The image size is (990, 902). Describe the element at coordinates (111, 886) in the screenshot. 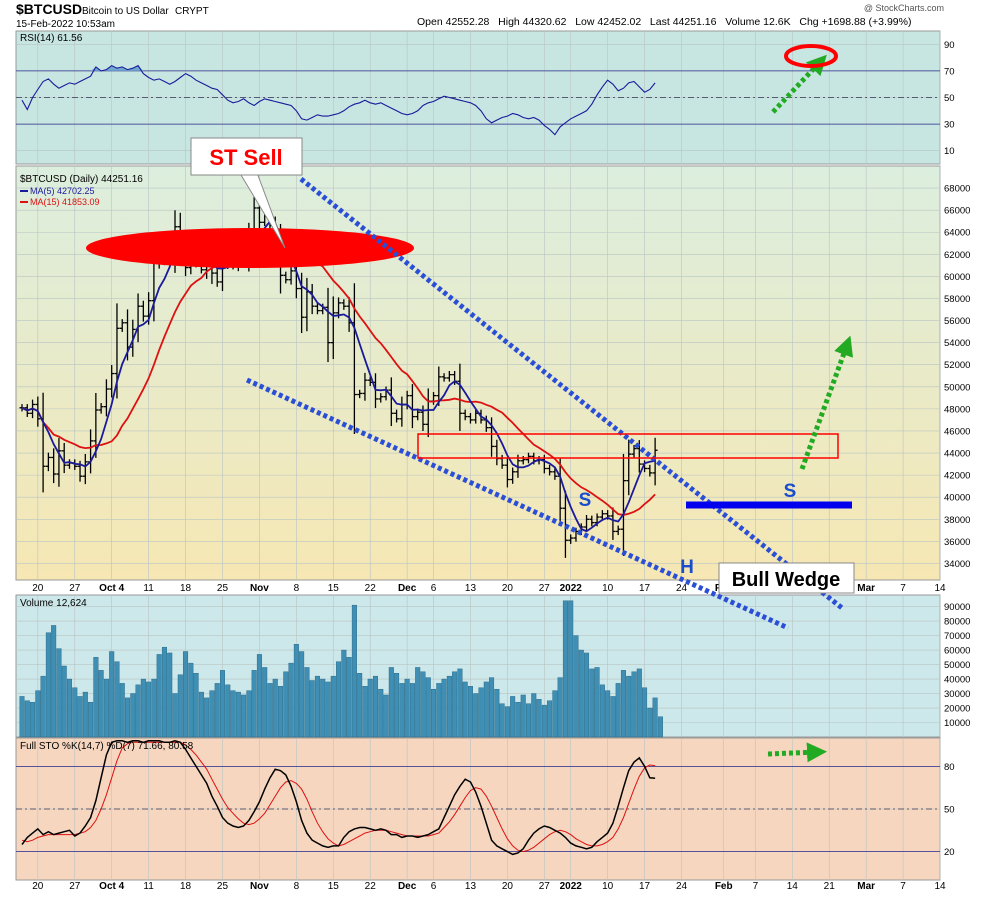

I see `x-tick-label: Oct 4` at that location.